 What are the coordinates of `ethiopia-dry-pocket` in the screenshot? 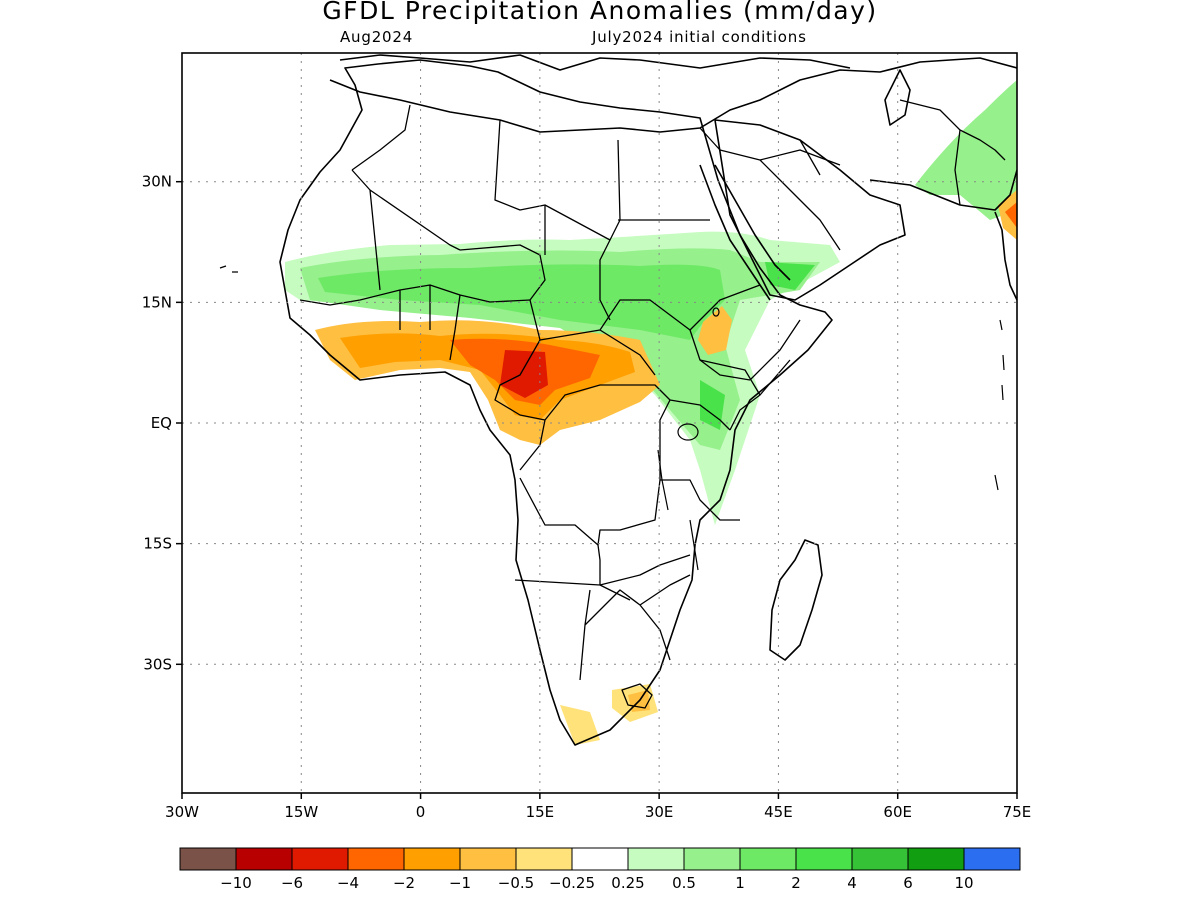 It's located at (715, 330).